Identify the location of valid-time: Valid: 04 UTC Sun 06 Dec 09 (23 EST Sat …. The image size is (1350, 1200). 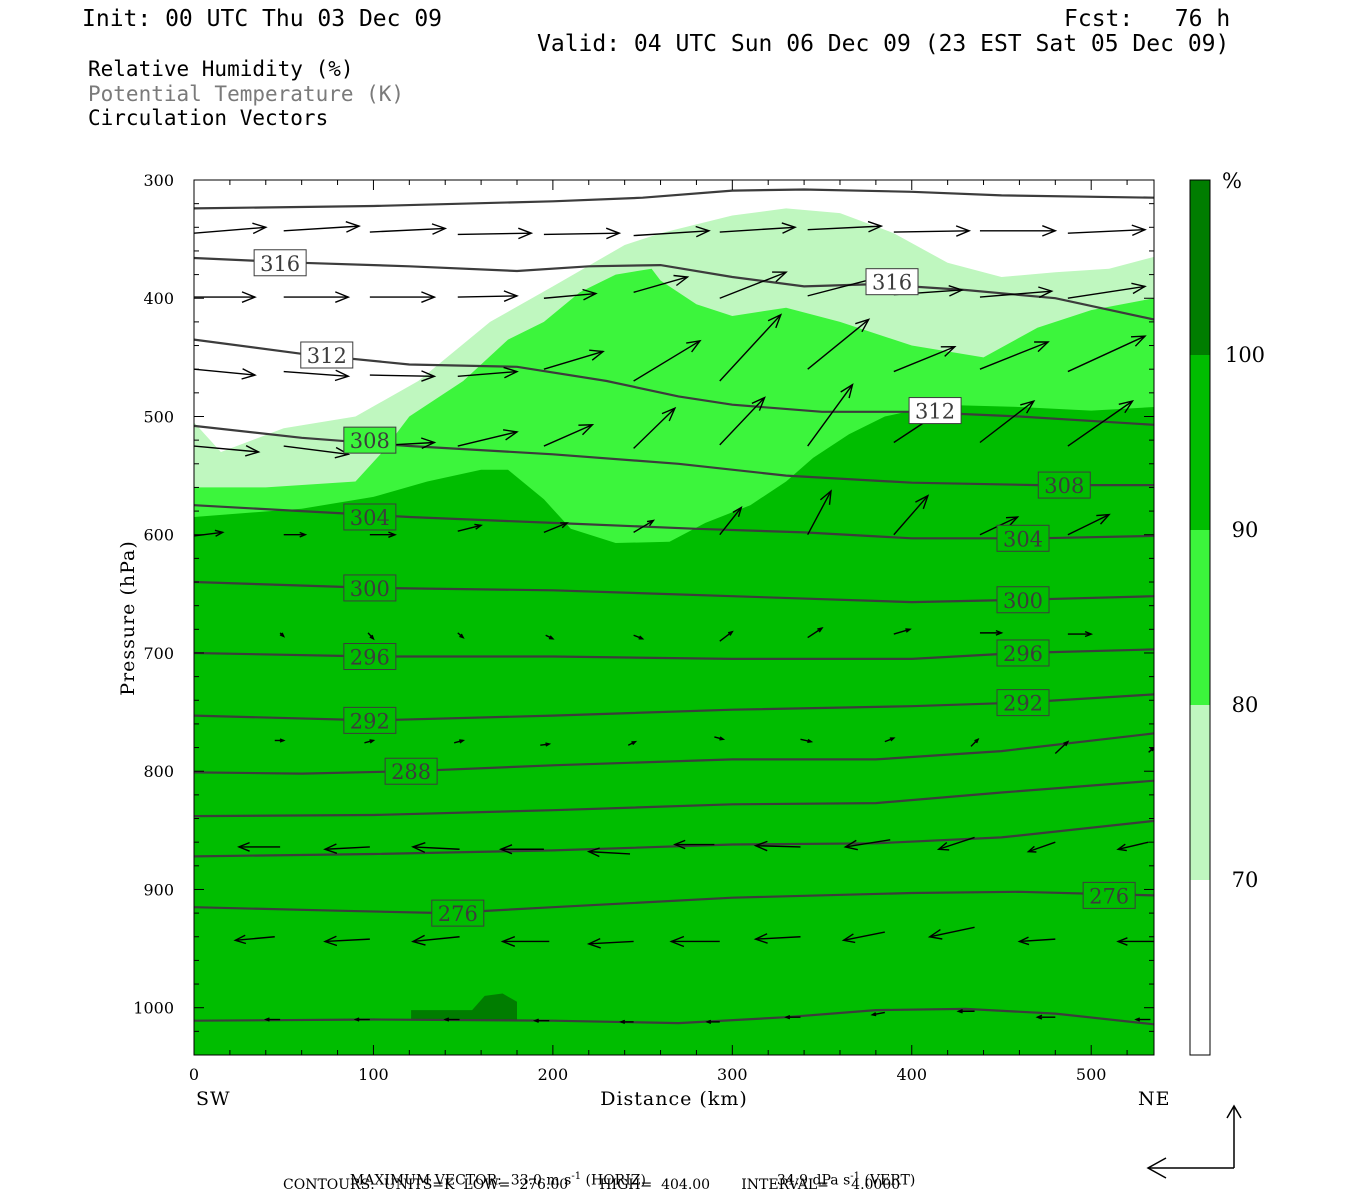
(883, 44).